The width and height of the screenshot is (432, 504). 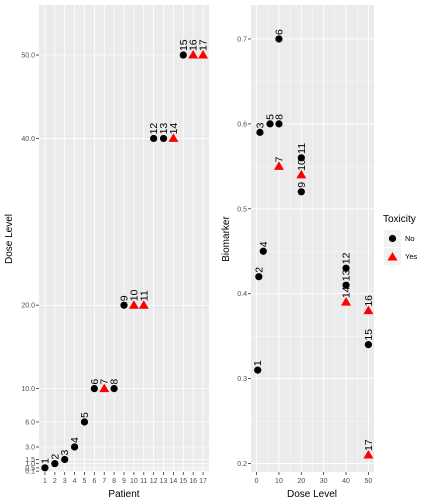 I want to click on right-y-axis-title: Biomarker, so click(x=226, y=239).